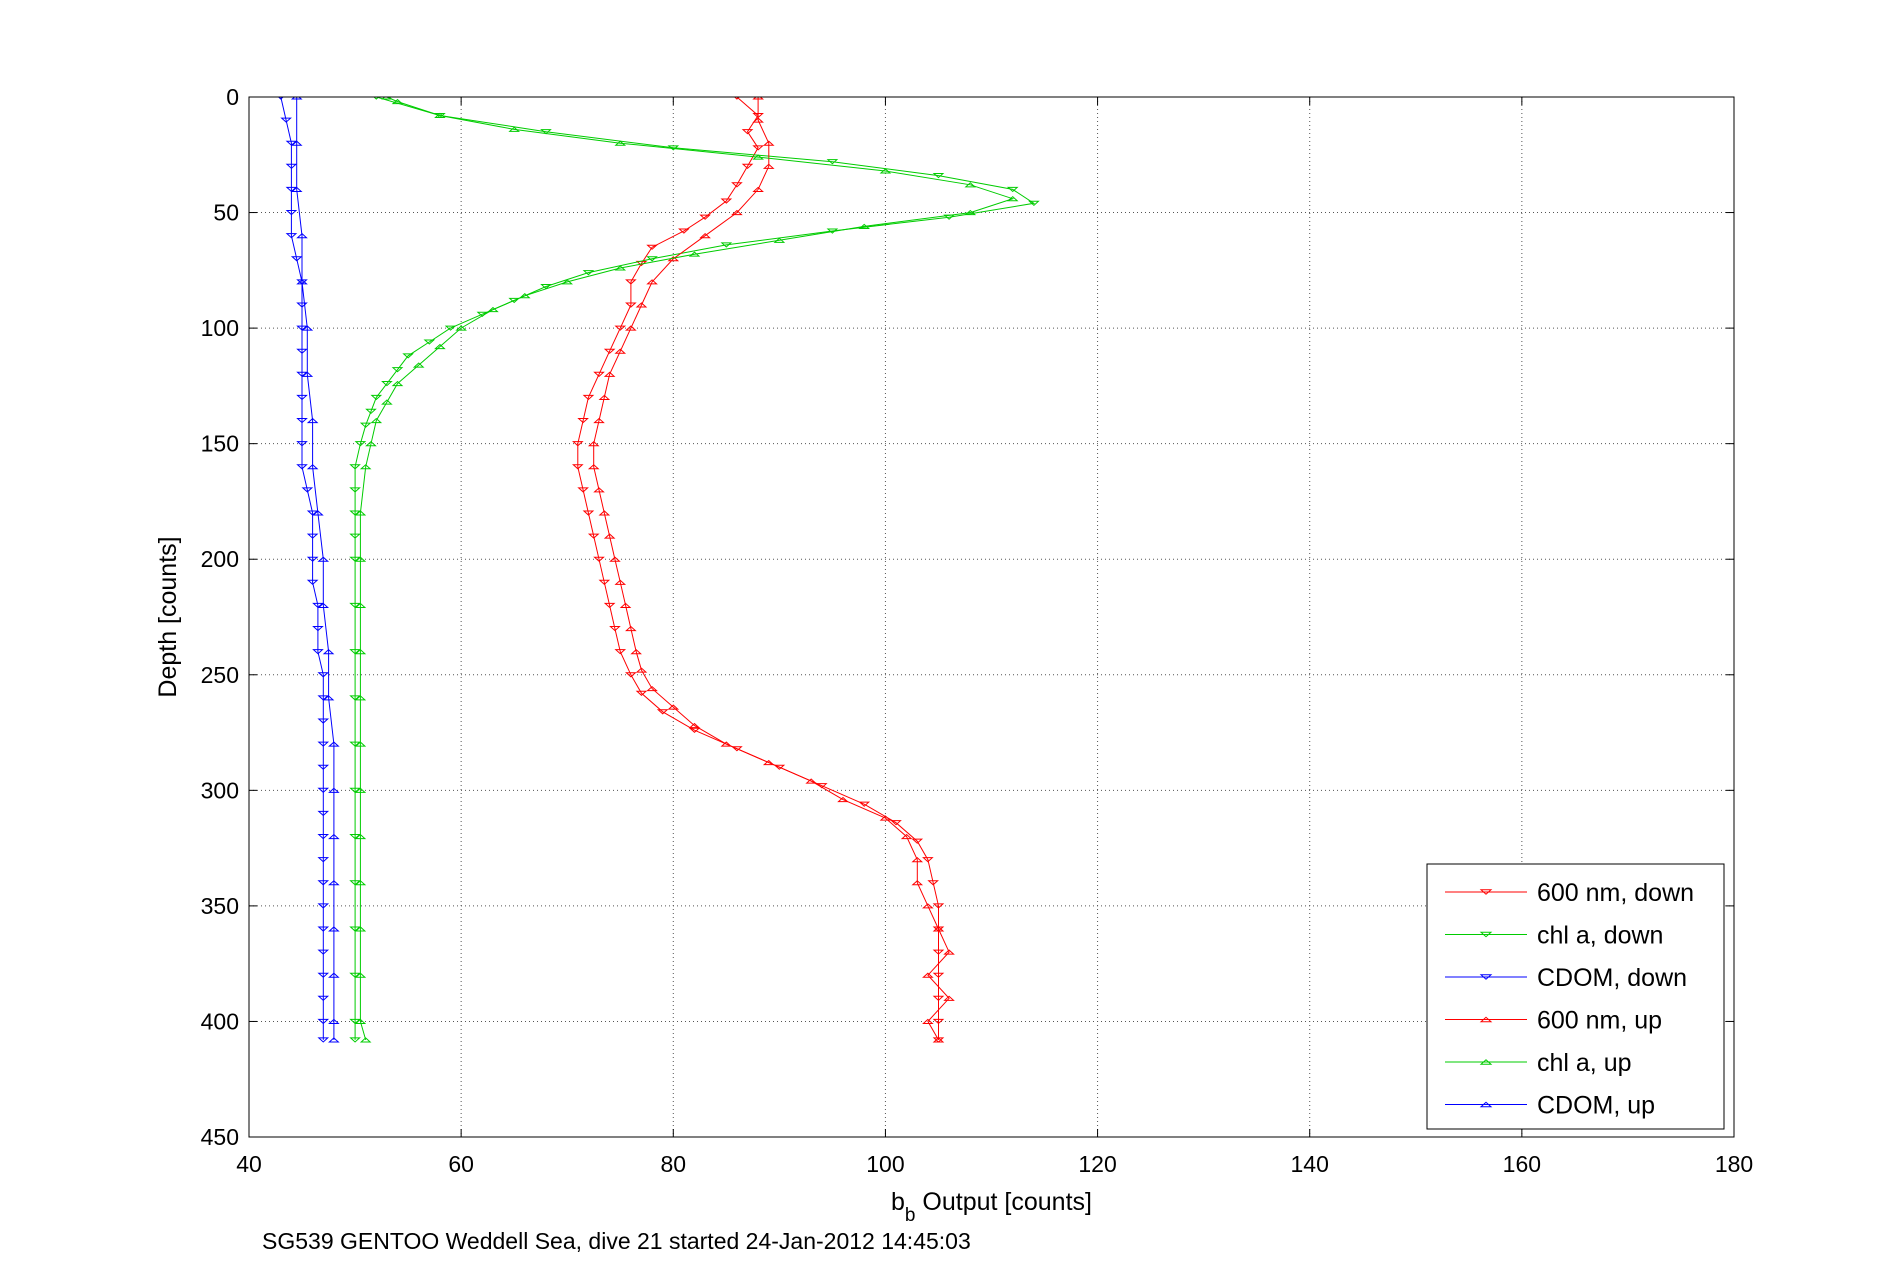 Image resolution: width=1891 pixels, height=1262 pixels. I want to click on legend-item: CDOM, down, so click(1566, 978).